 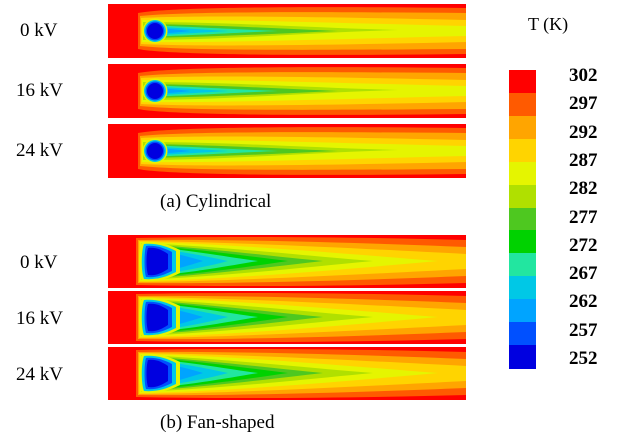 I want to click on contour-panel-cylindrical-0kv, so click(x=287, y=31).